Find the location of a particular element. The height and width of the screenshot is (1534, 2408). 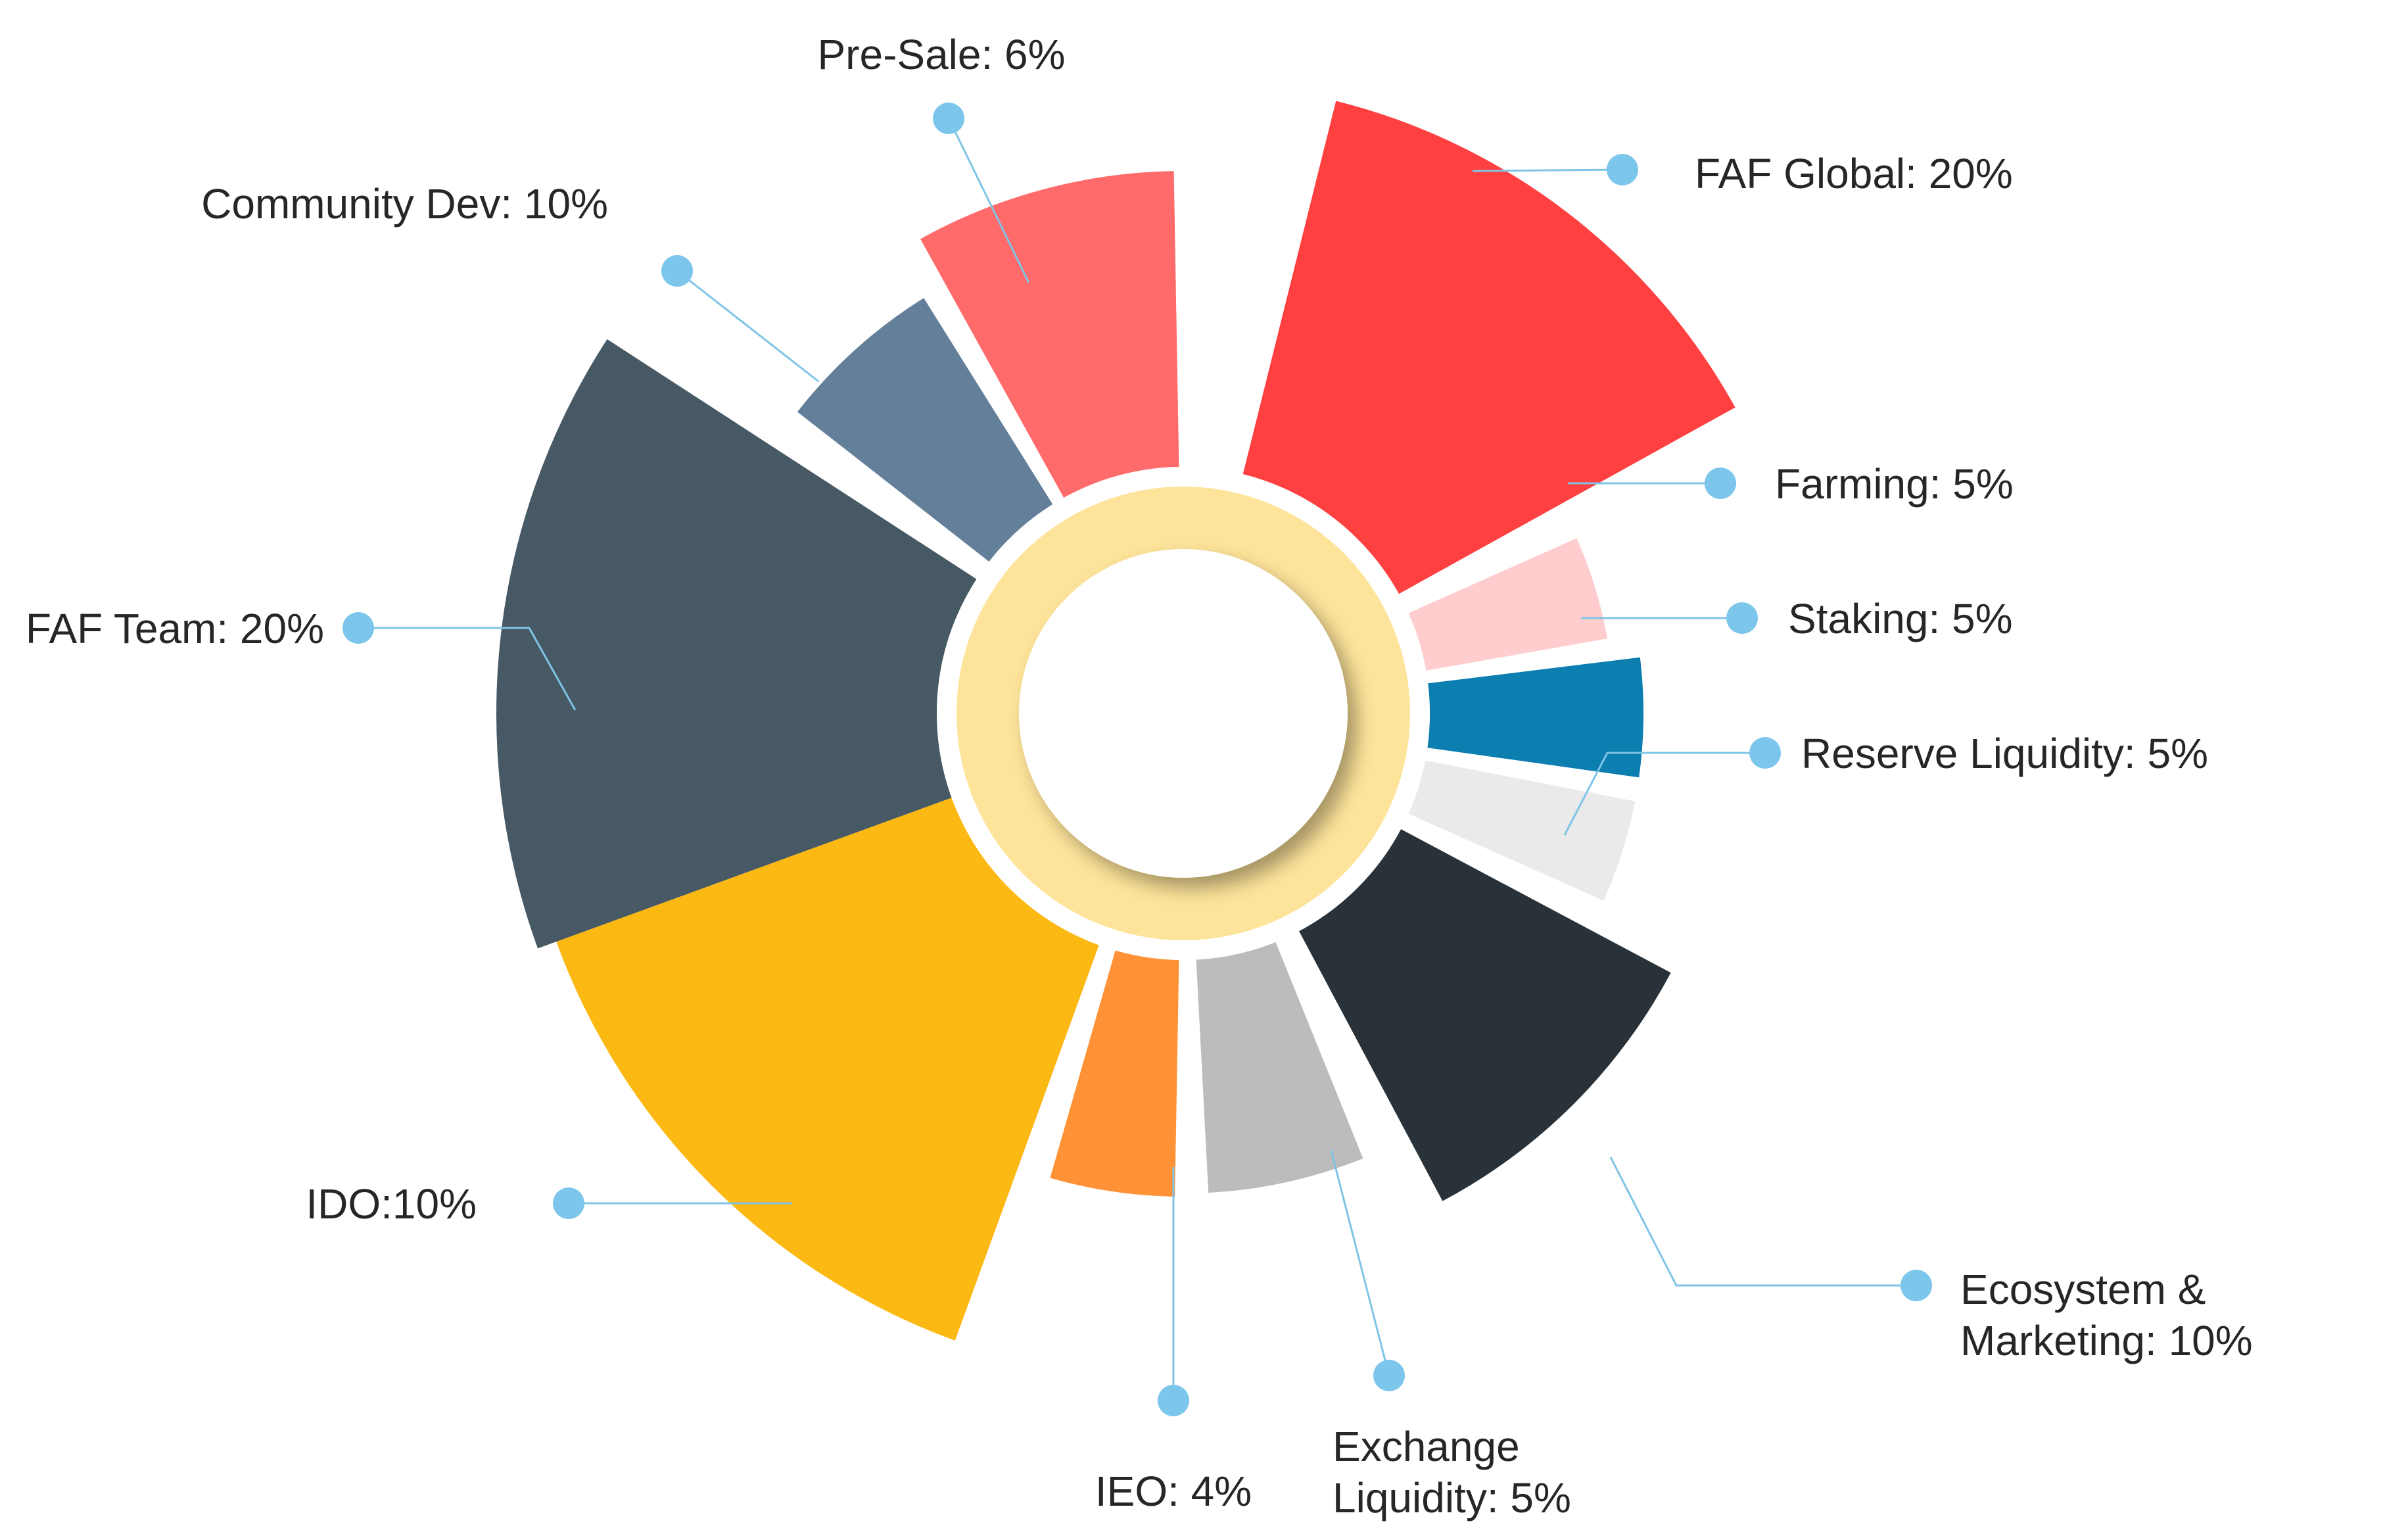

slice-label-10: Pre-Sale: 6% is located at coordinates (941, 54).